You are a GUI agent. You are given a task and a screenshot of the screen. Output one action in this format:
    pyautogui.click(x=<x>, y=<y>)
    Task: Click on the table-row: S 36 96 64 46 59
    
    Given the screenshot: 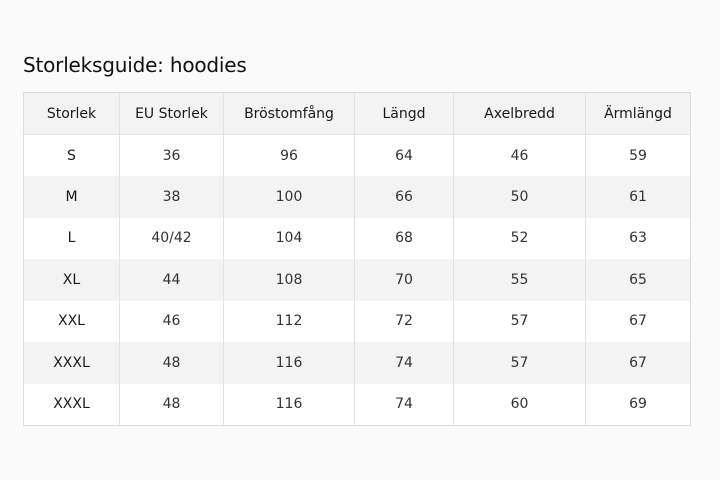 What is the action you would take?
    pyautogui.click(x=357, y=155)
    